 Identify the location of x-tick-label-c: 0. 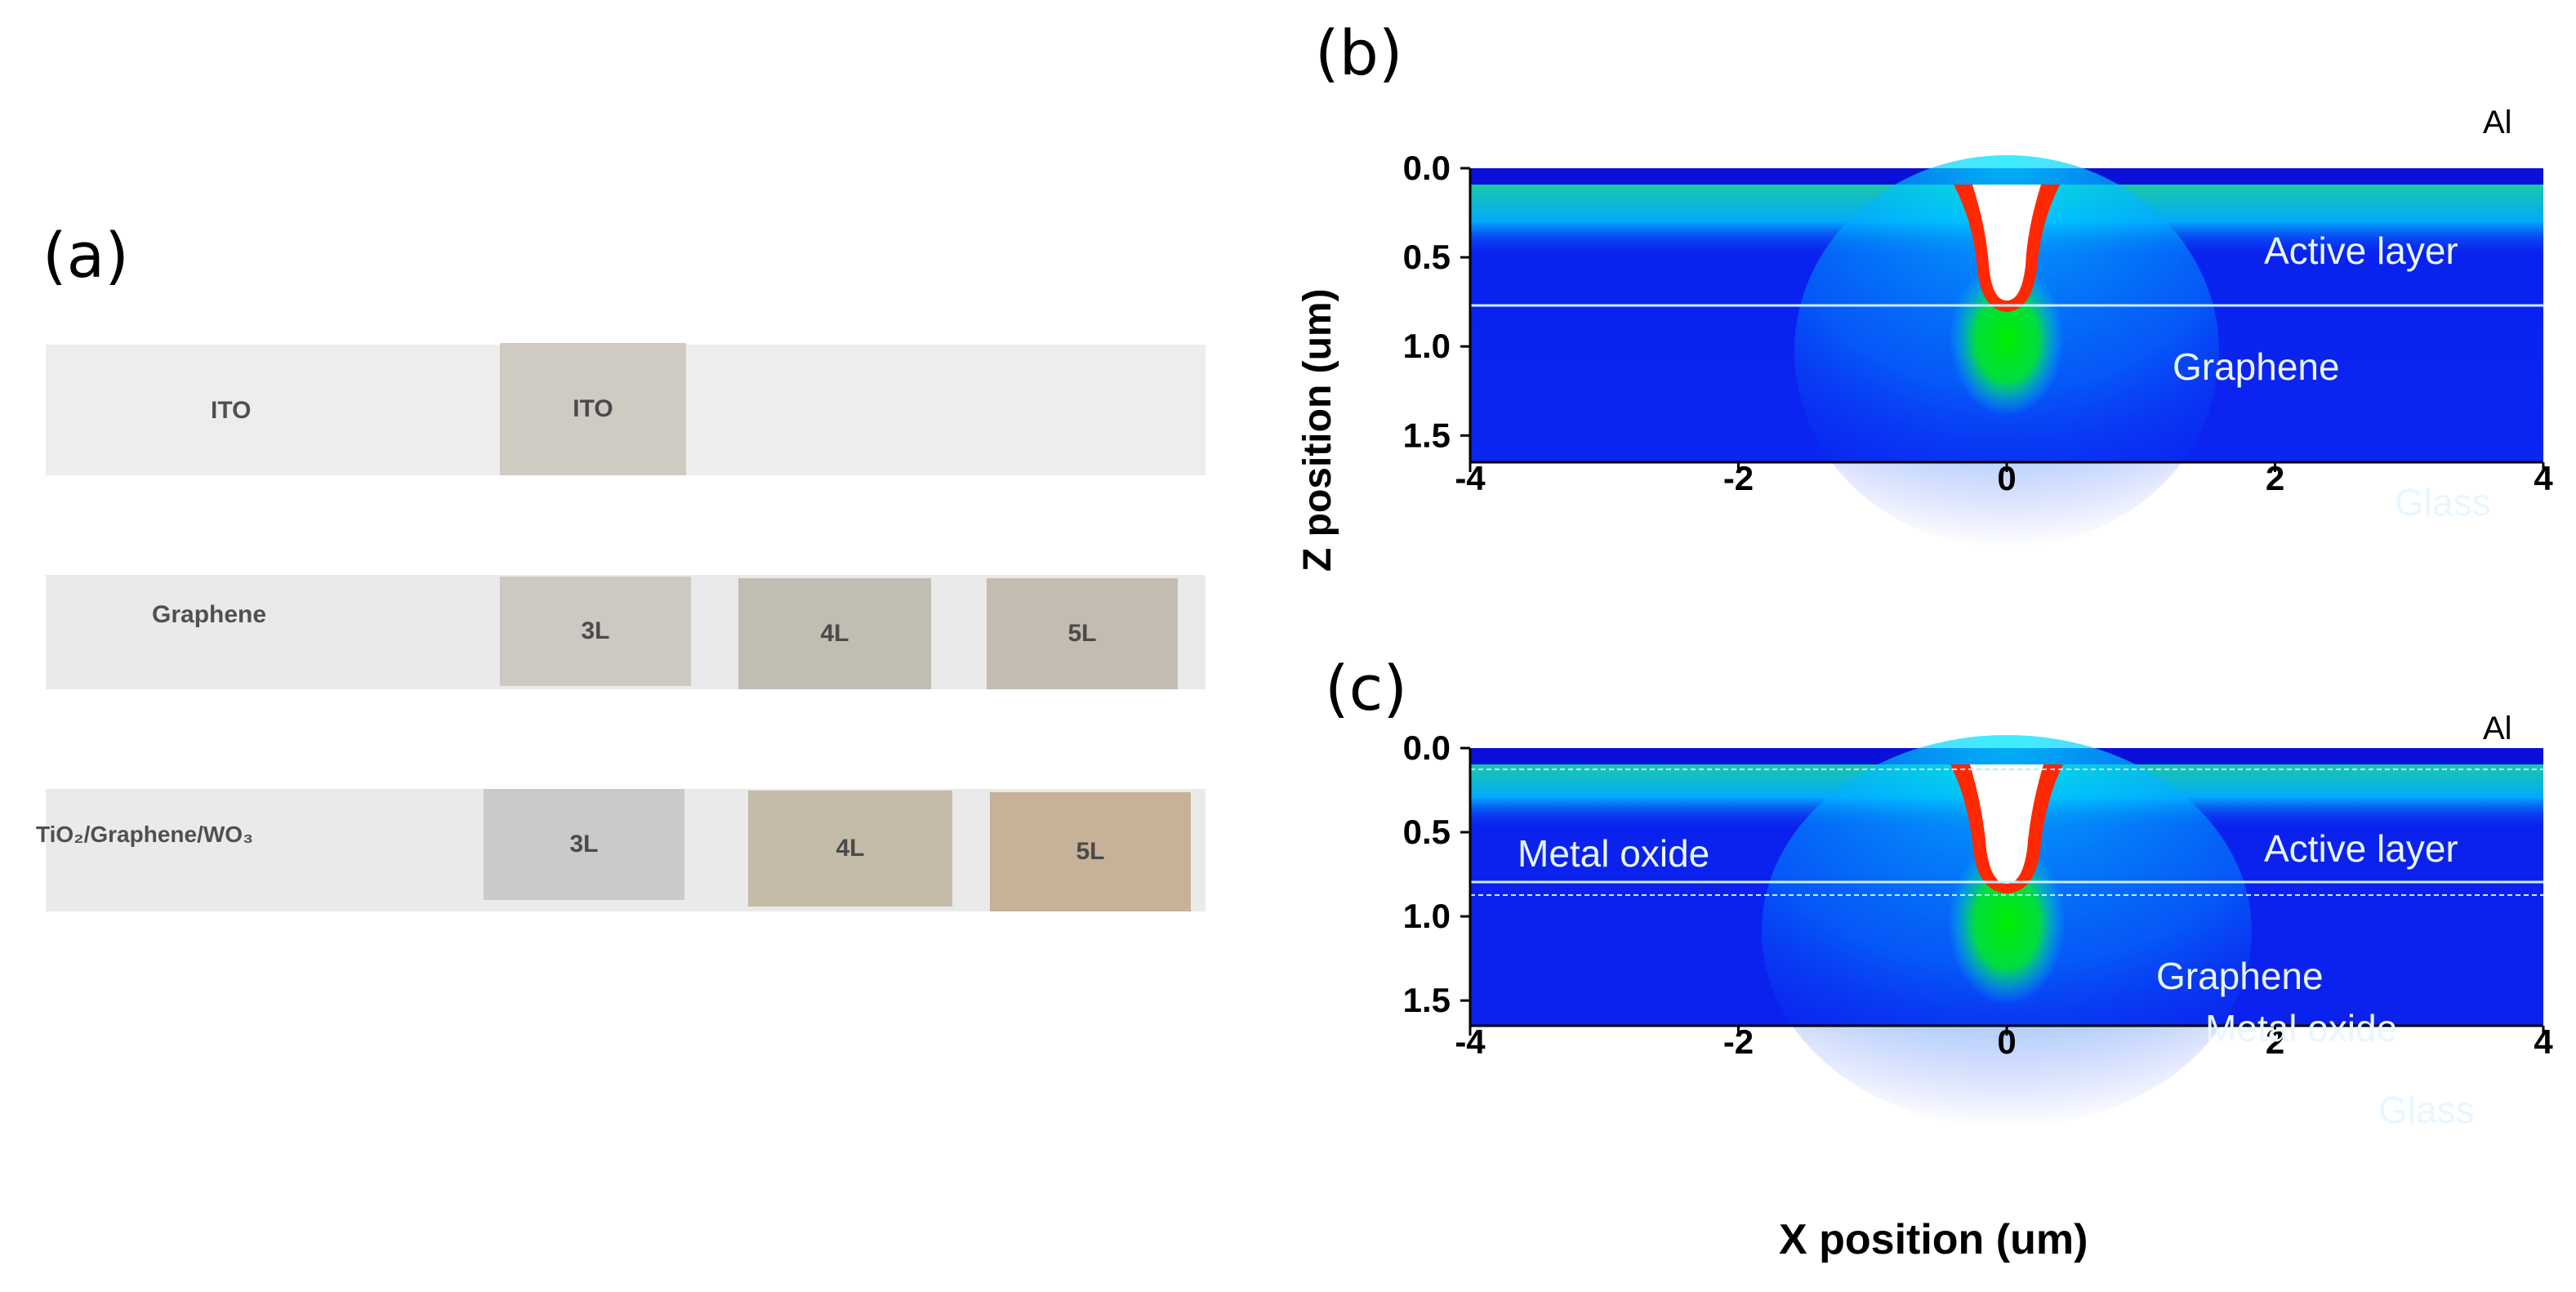
(2006, 1041).